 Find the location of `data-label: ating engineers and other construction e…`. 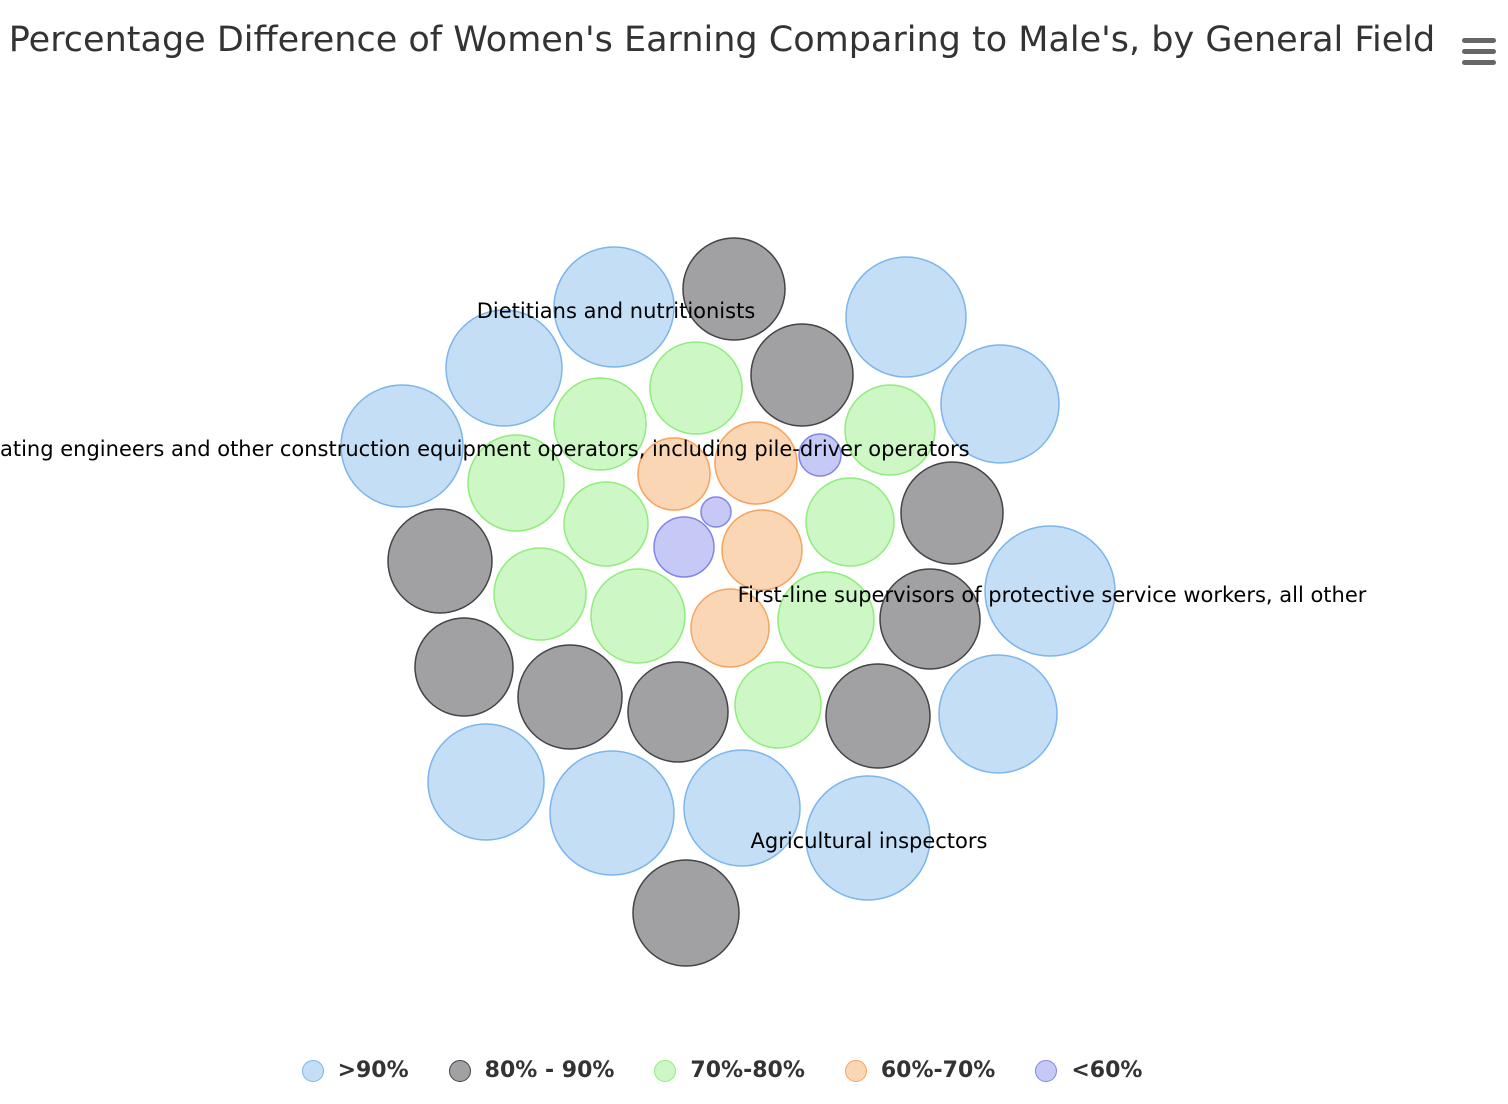

data-label: ating engineers and other construction e… is located at coordinates (485, 449).